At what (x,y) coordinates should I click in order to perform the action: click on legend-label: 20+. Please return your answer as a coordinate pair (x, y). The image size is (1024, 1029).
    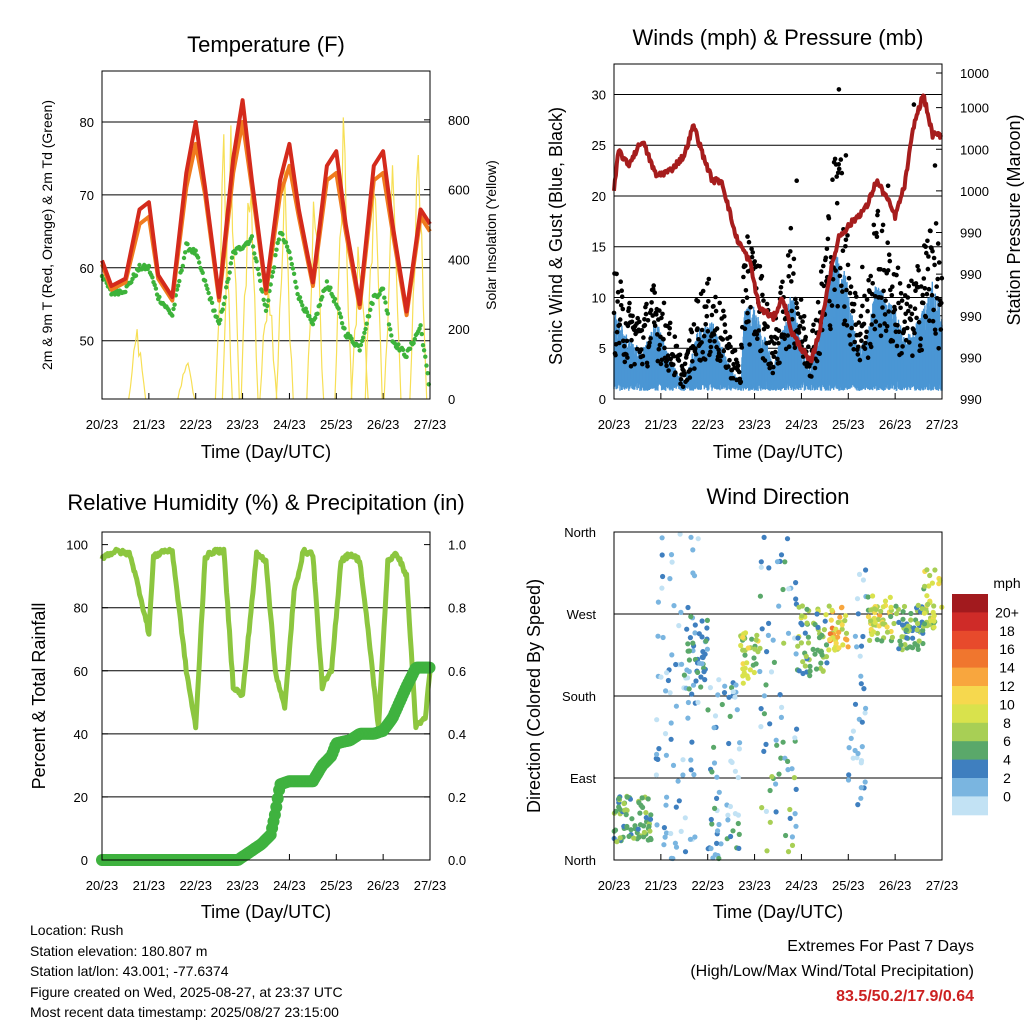
    Looking at the image, I should click on (1007, 612).